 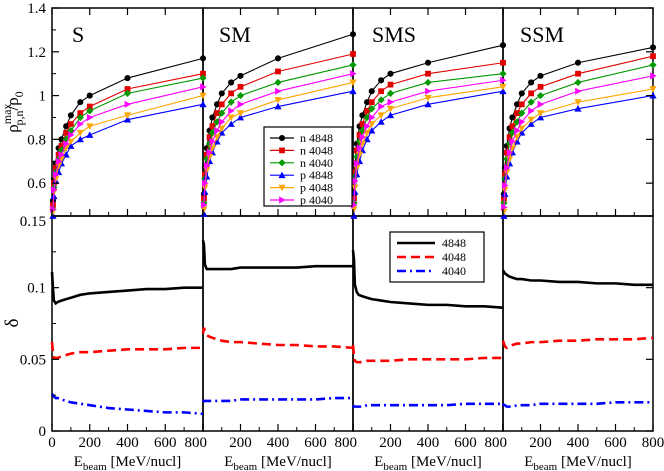 What do you see at coordinates (315, 443) in the screenshot?
I see `x-tick-label: 600` at bounding box center [315, 443].